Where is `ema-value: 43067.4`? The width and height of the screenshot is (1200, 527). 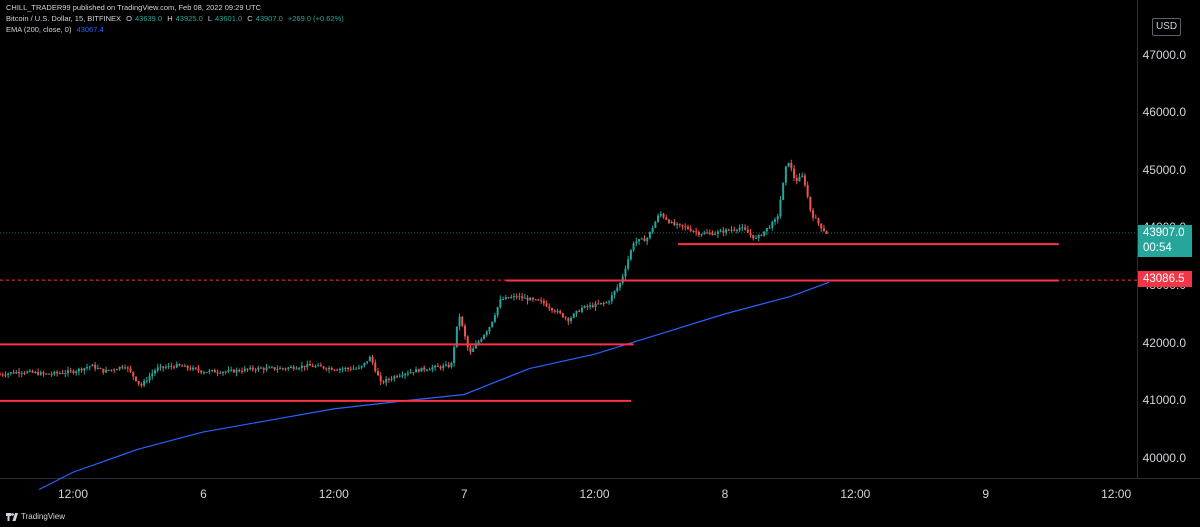 ema-value: 43067.4 is located at coordinates (90, 29).